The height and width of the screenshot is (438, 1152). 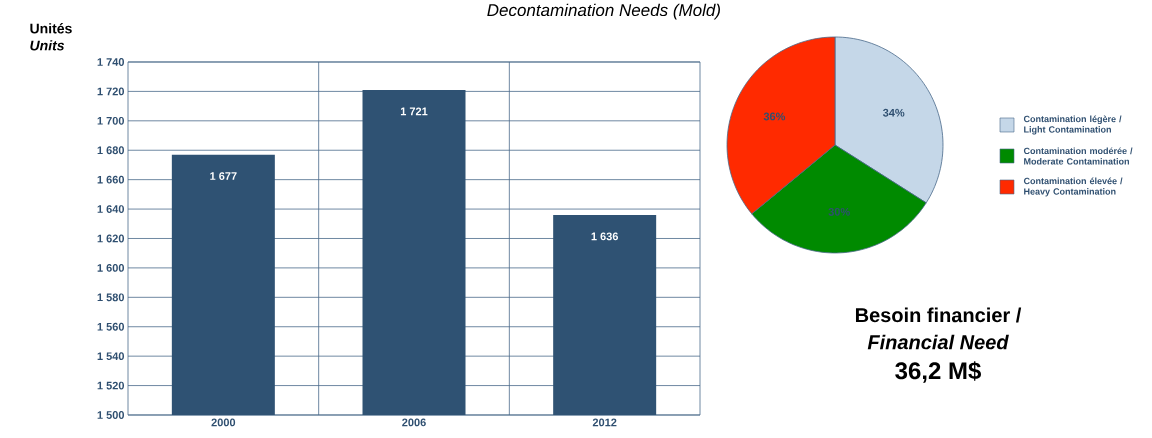 What do you see at coordinates (111, 238) in the screenshot?
I see `y-tick-label: 1 620` at bounding box center [111, 238].